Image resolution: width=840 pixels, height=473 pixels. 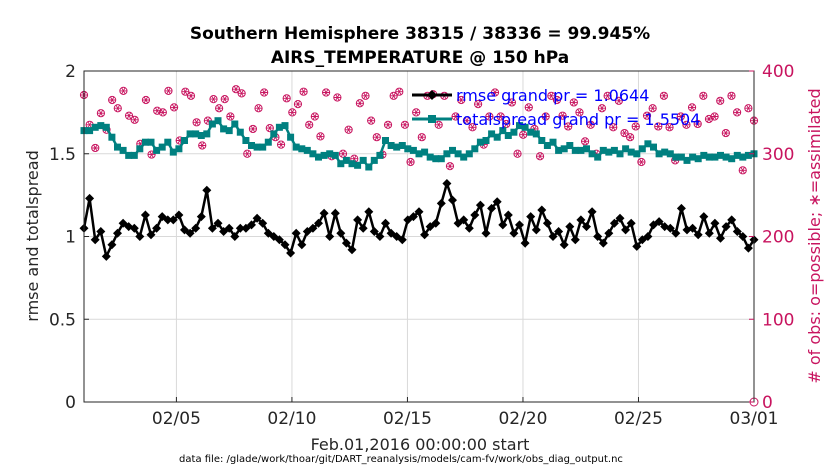 What do you see at coordinates (419, 220) in the screenshot?
I see `rmse-series` at bounding box center [419, 220].